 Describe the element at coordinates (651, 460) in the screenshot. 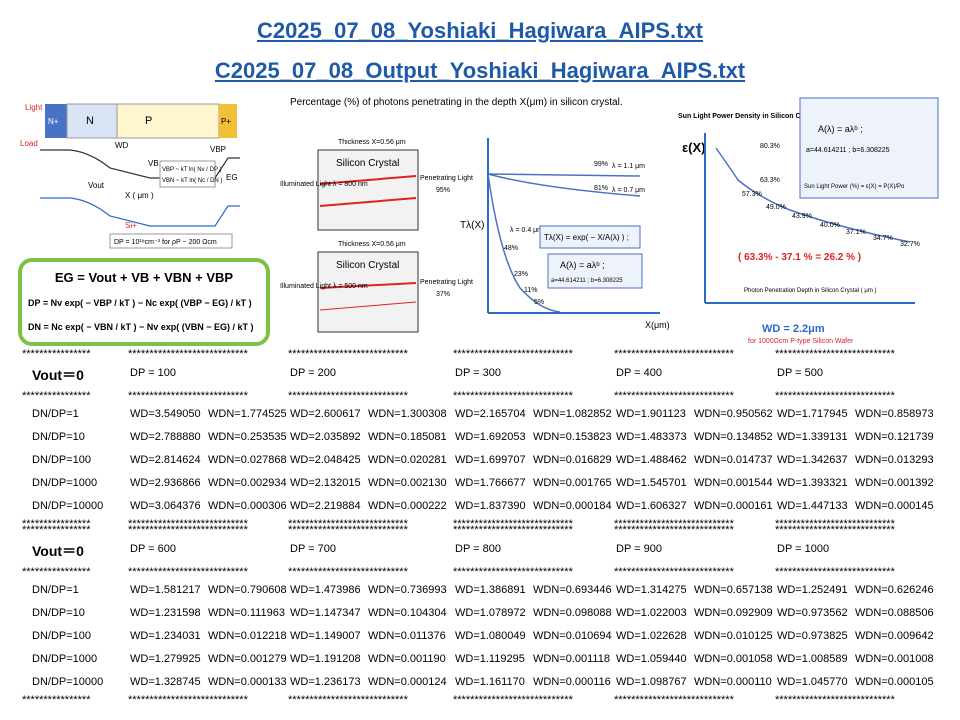

I see `cell-wd: WD=1.488462` at that location.